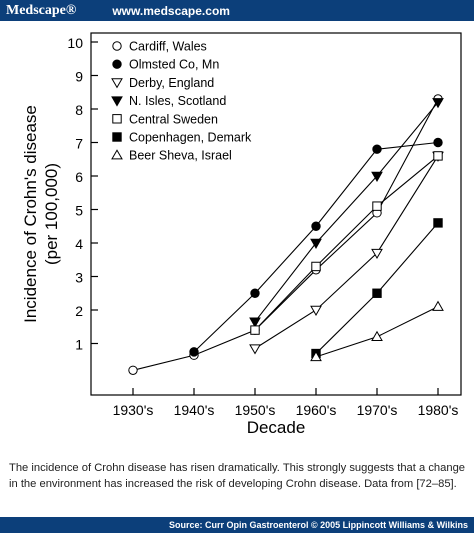  Describe the element at coordinates (438, 410) in the screenshot. I see `x-tick-label: 1980's` at that location.